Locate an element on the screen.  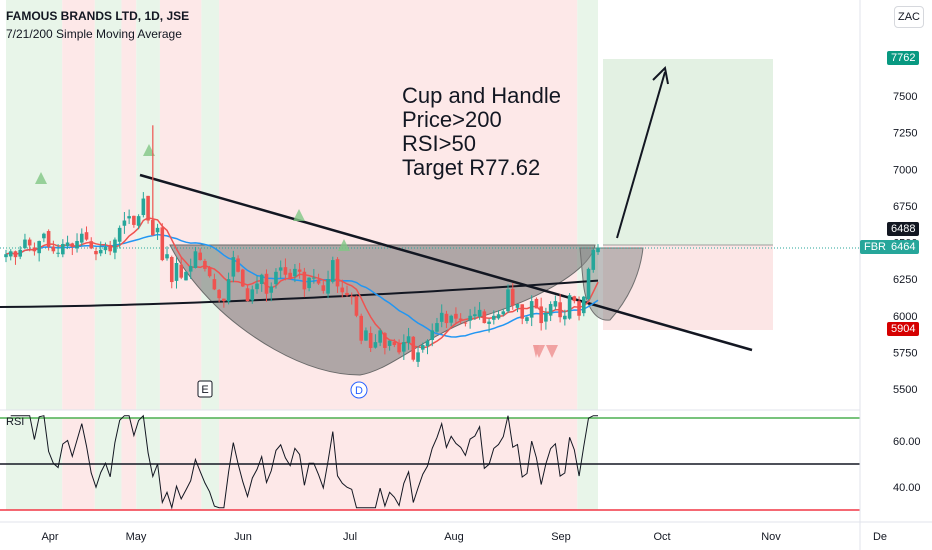
price-tick-label: 6000 is located at coordinates (905, 317).